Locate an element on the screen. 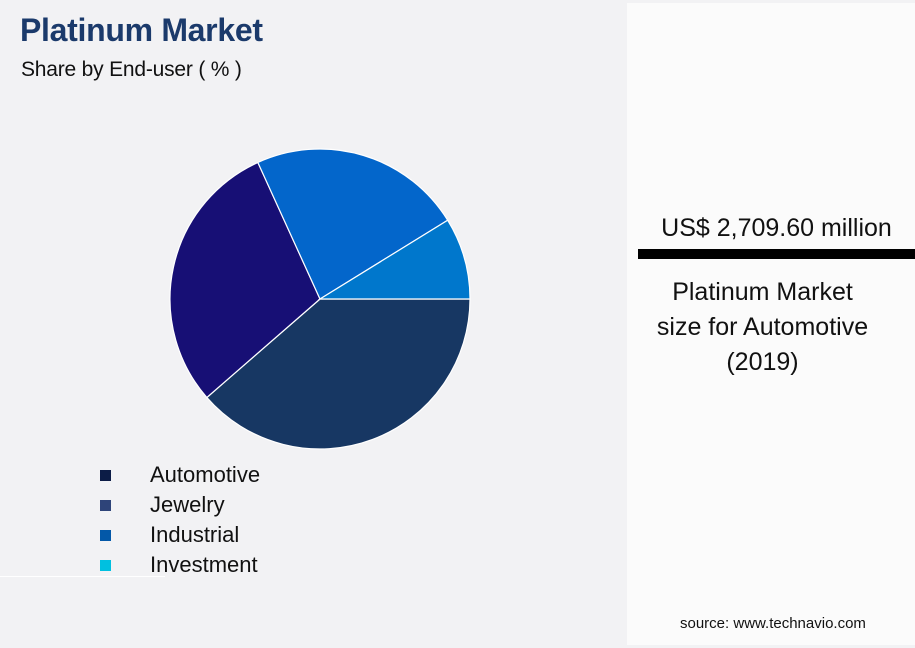 This screenshot has height=648, width=915. legend-item-investment: Investment is located at coordinates (179, 565).